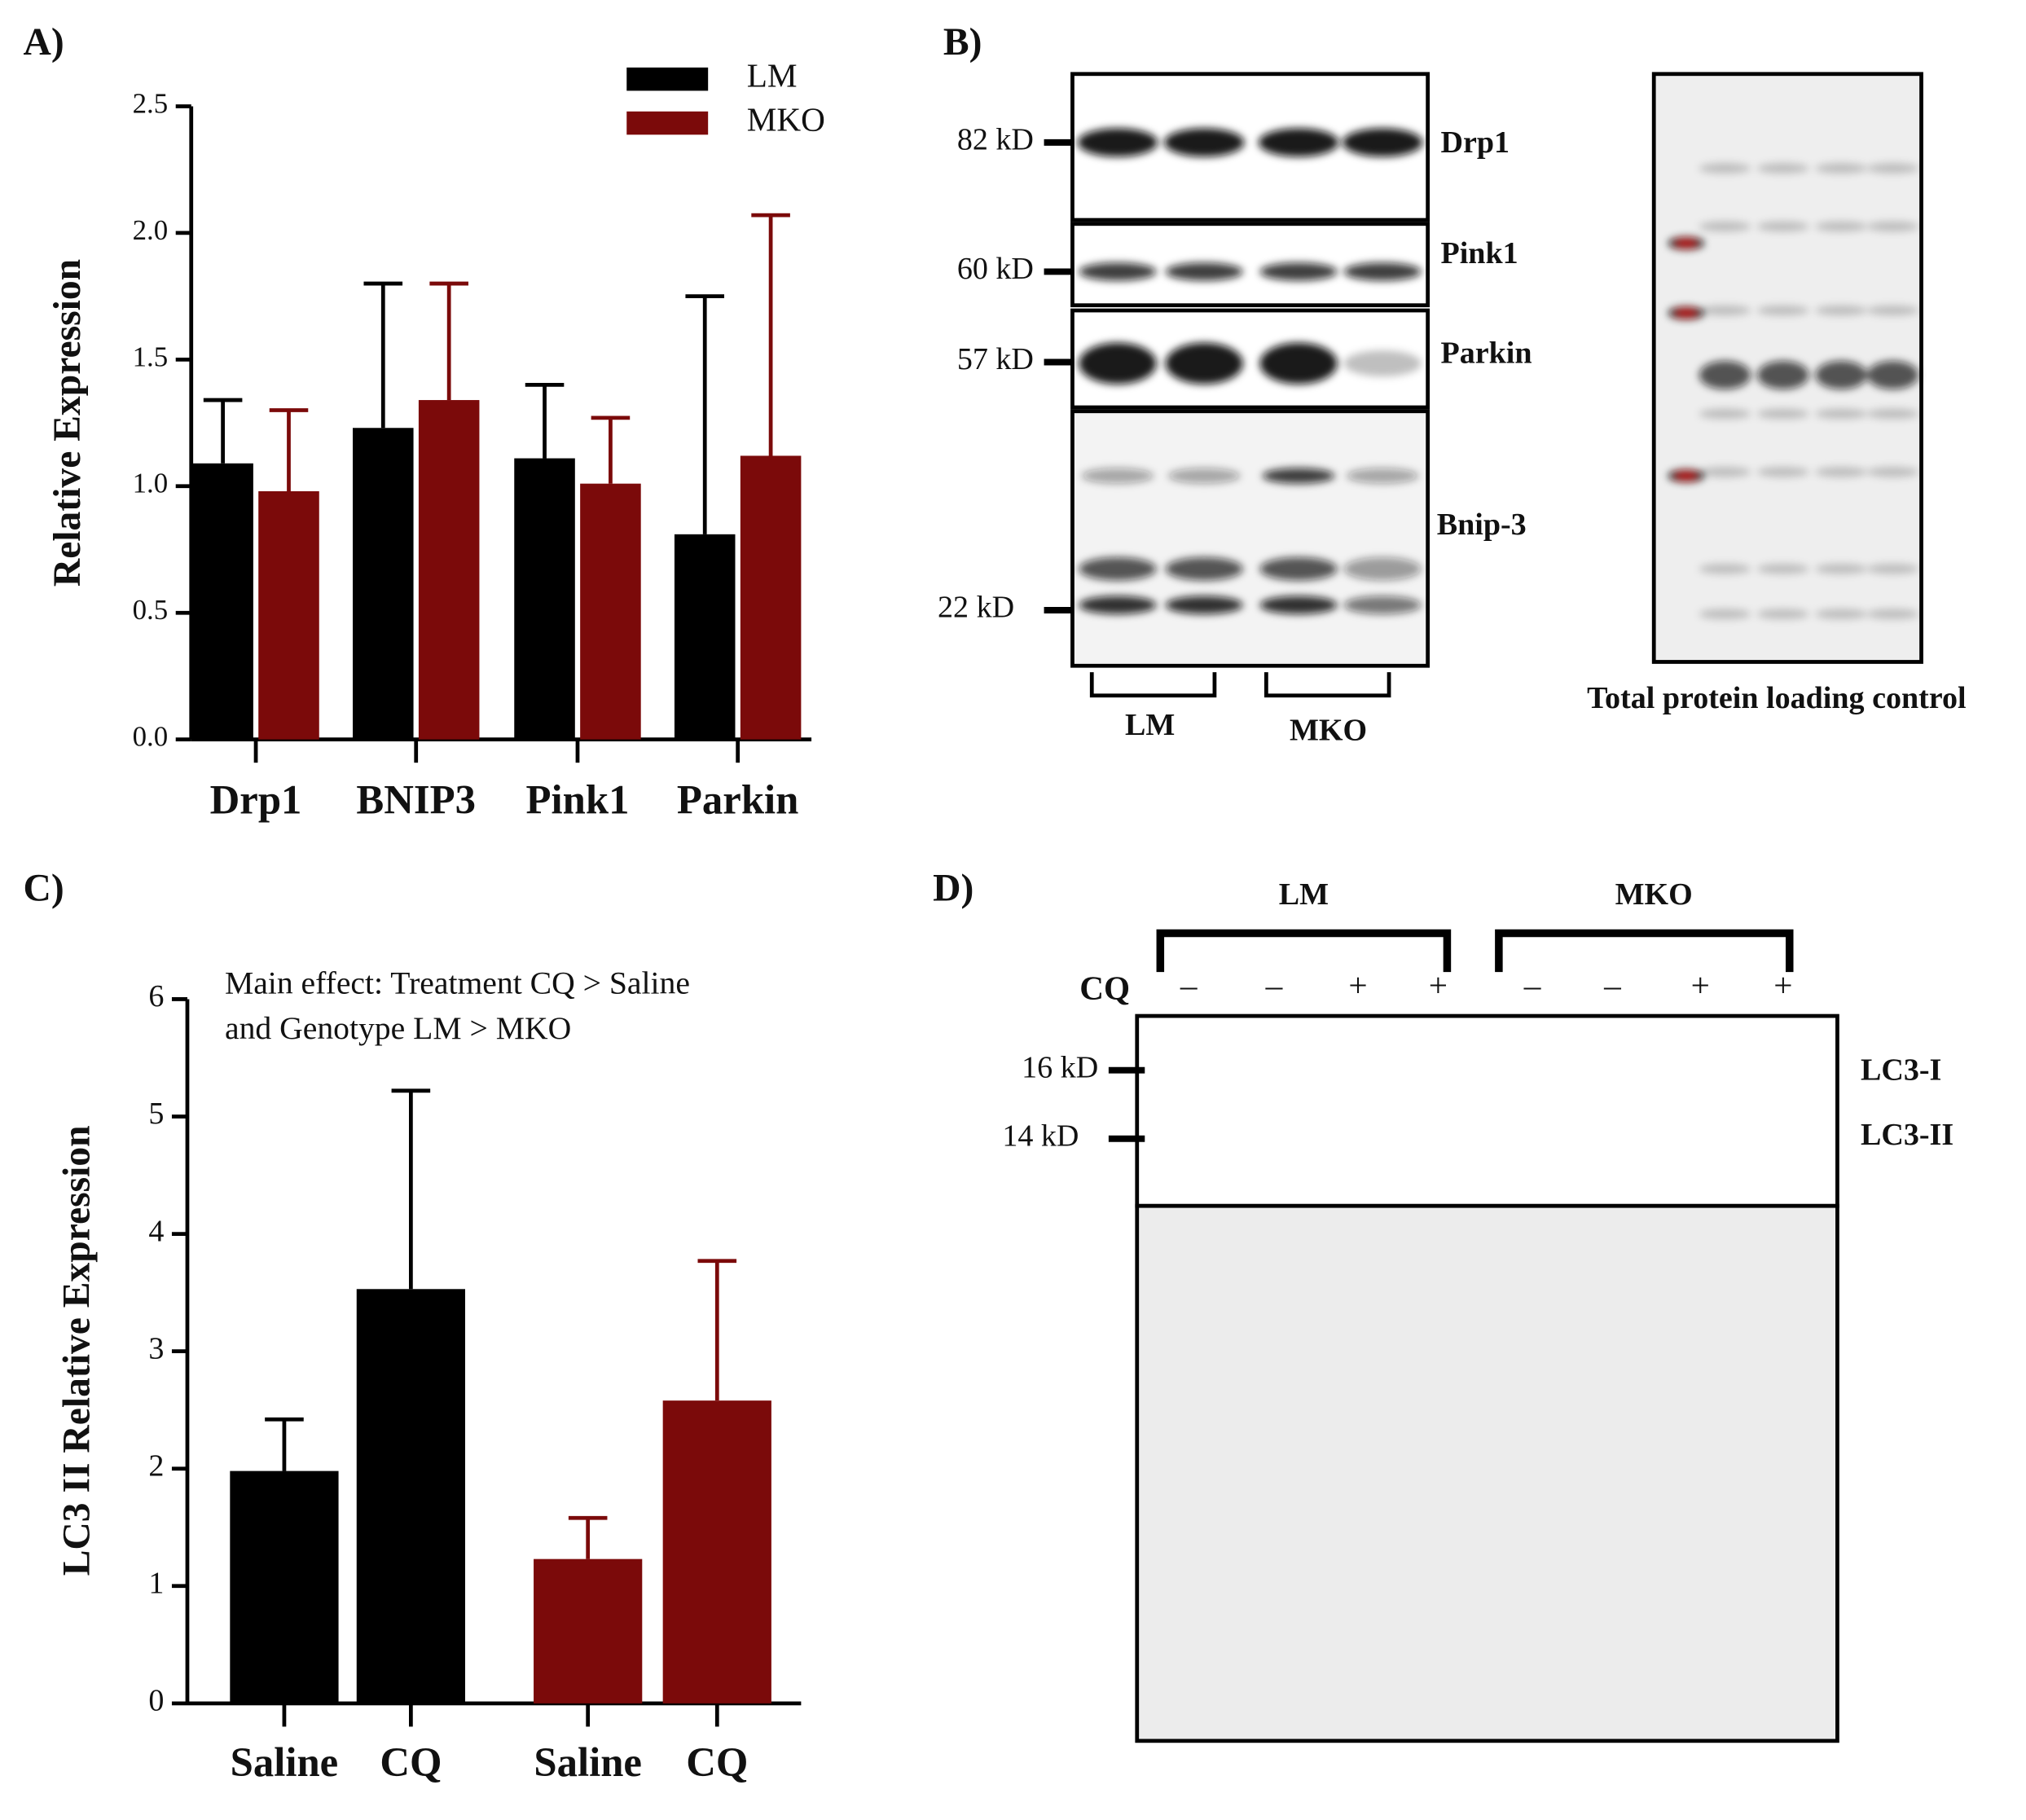 The height and width of the screenshot is (1820, 2026). I want to click on panel-label: D), so click(953, 889).